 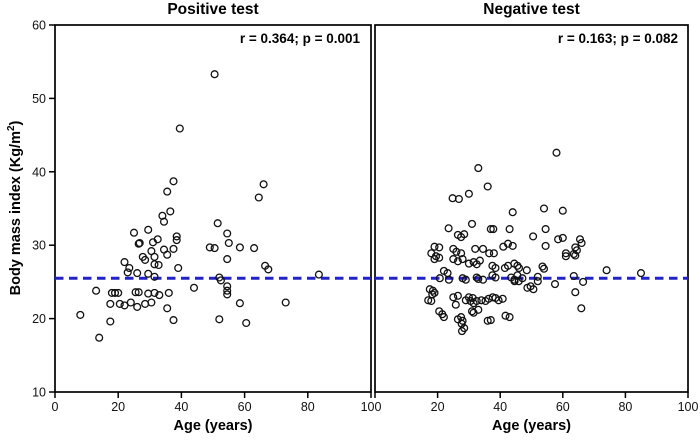 I want to click on x-tick-label: 60, so click(x=245, y=407).